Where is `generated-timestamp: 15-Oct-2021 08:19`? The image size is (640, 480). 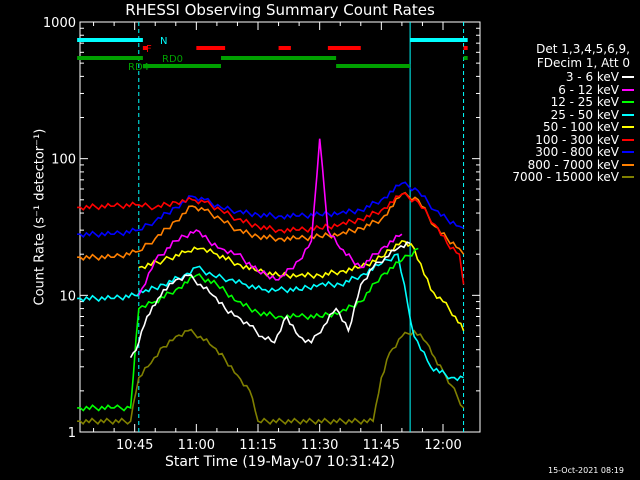 generated-timestamp: 15-Oct-2021 08:19 is located at coordinates (586, 470).